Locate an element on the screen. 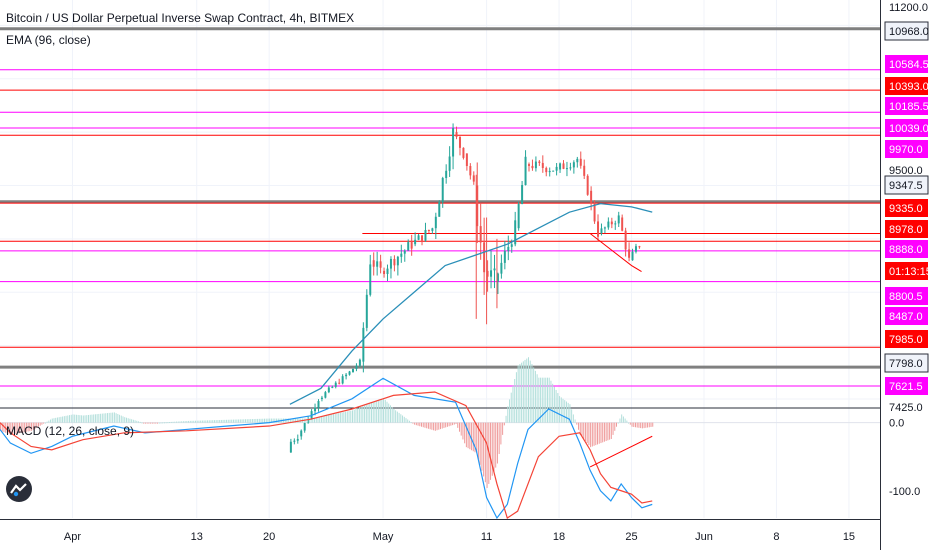 This screenshot has width=932, height=550. price-trendline is located at coordinates (615, 252).